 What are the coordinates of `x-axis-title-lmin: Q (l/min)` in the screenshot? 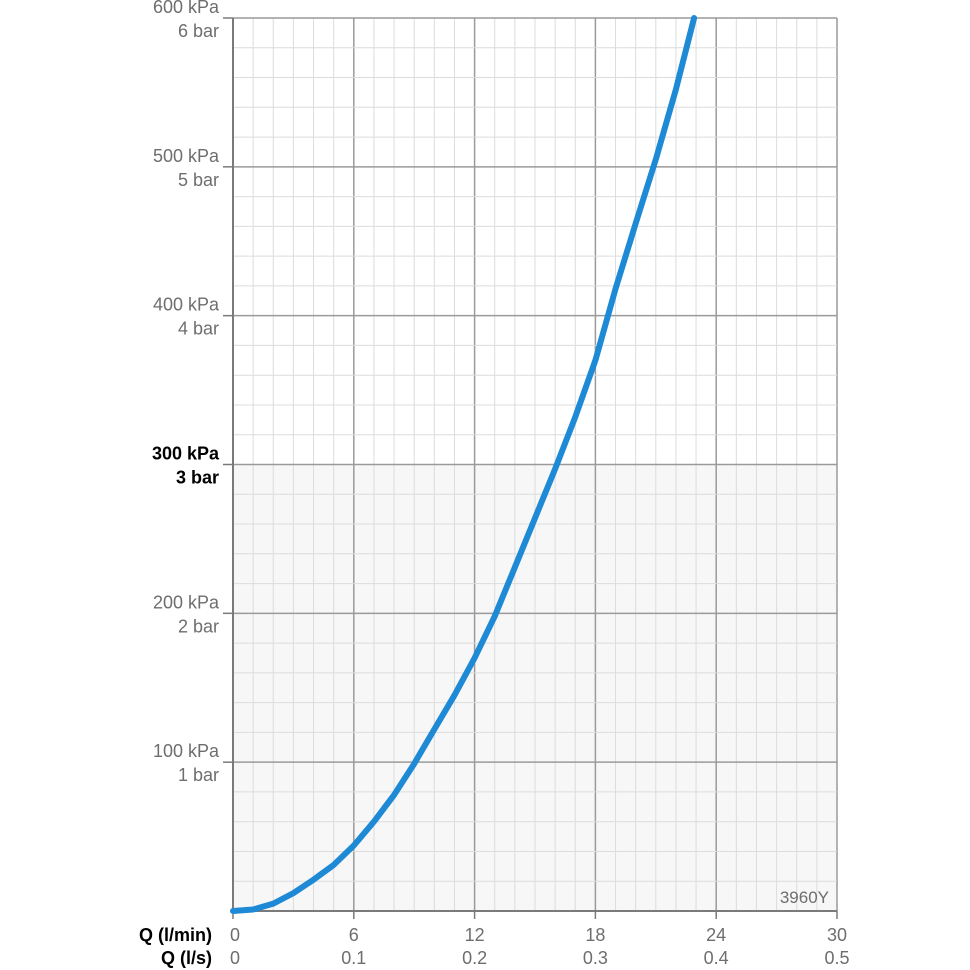 It's located at (175, 935).